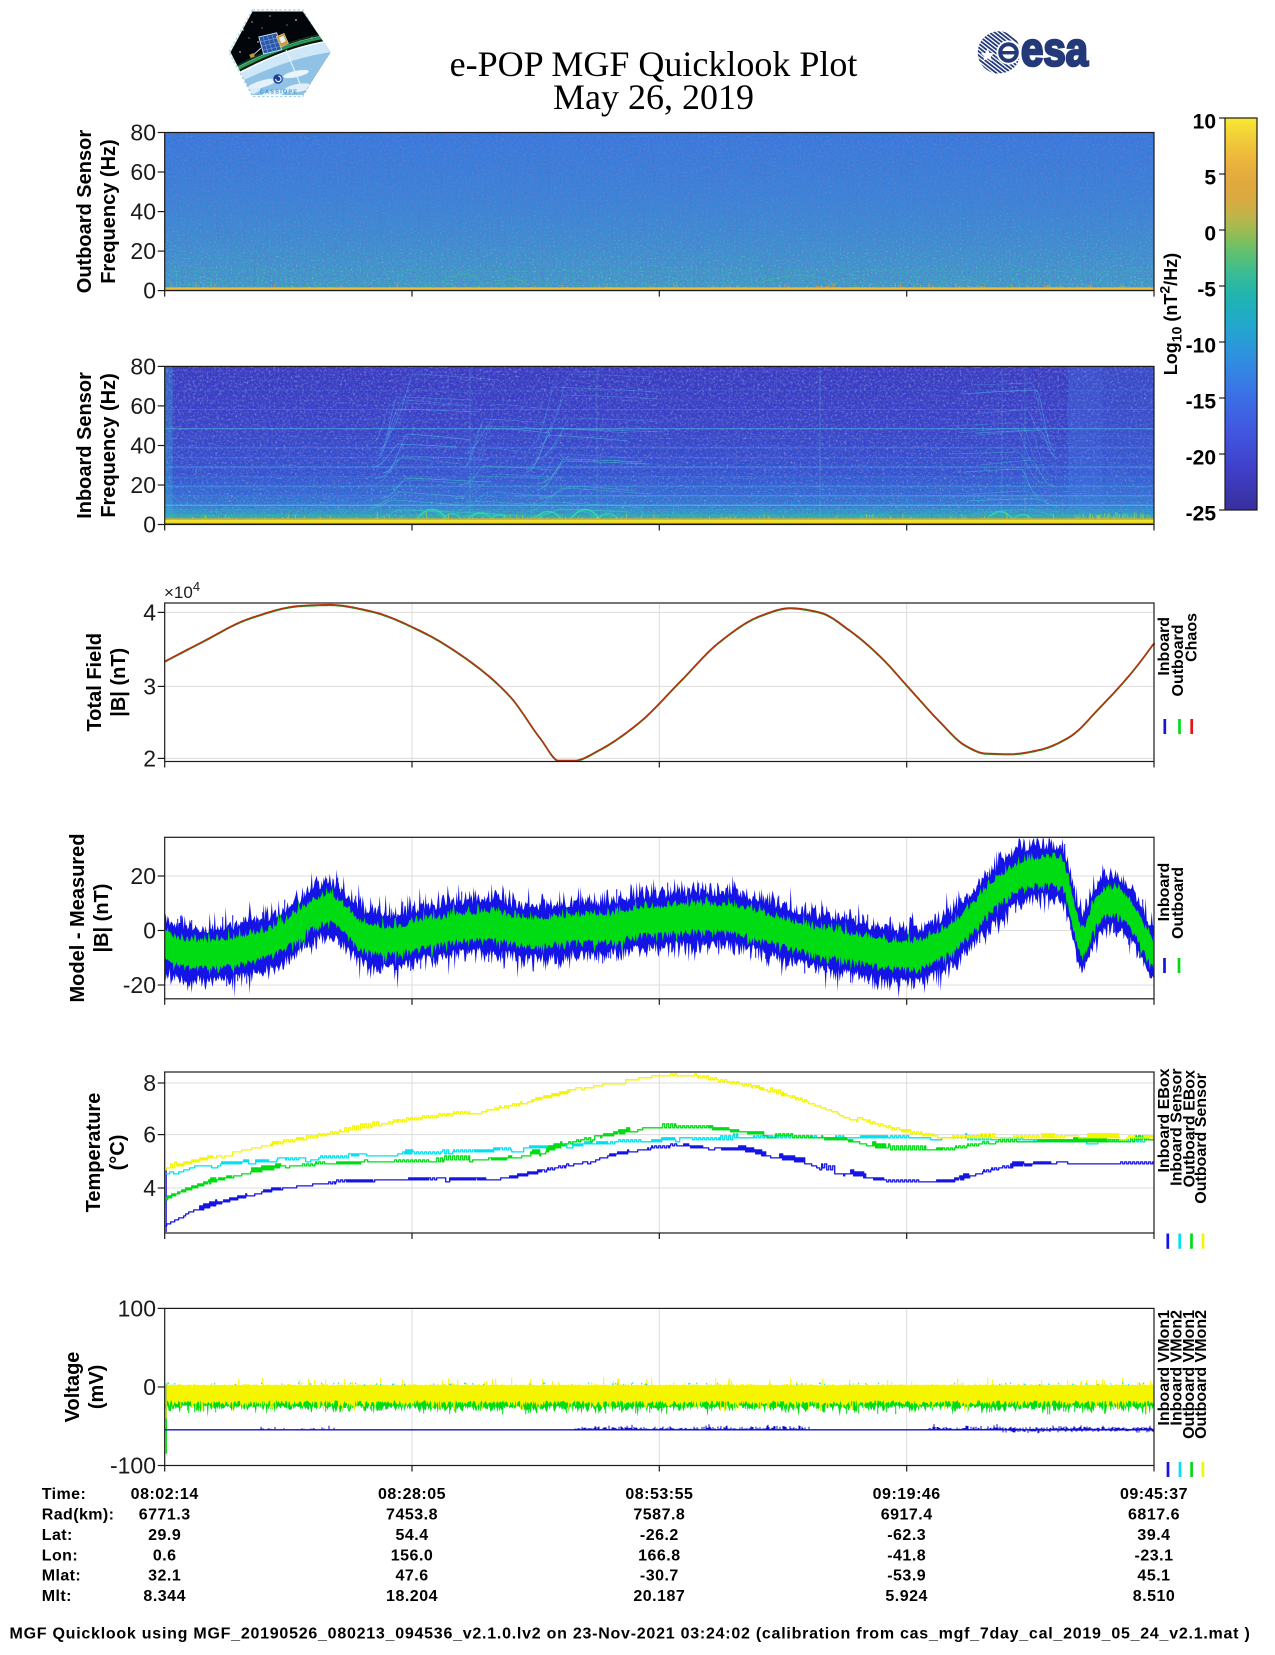  What do you see at coordinates (165, 1494) in the screenshot?
I see `svg-text: 08:02:14` at bounding box center [165, 1494].